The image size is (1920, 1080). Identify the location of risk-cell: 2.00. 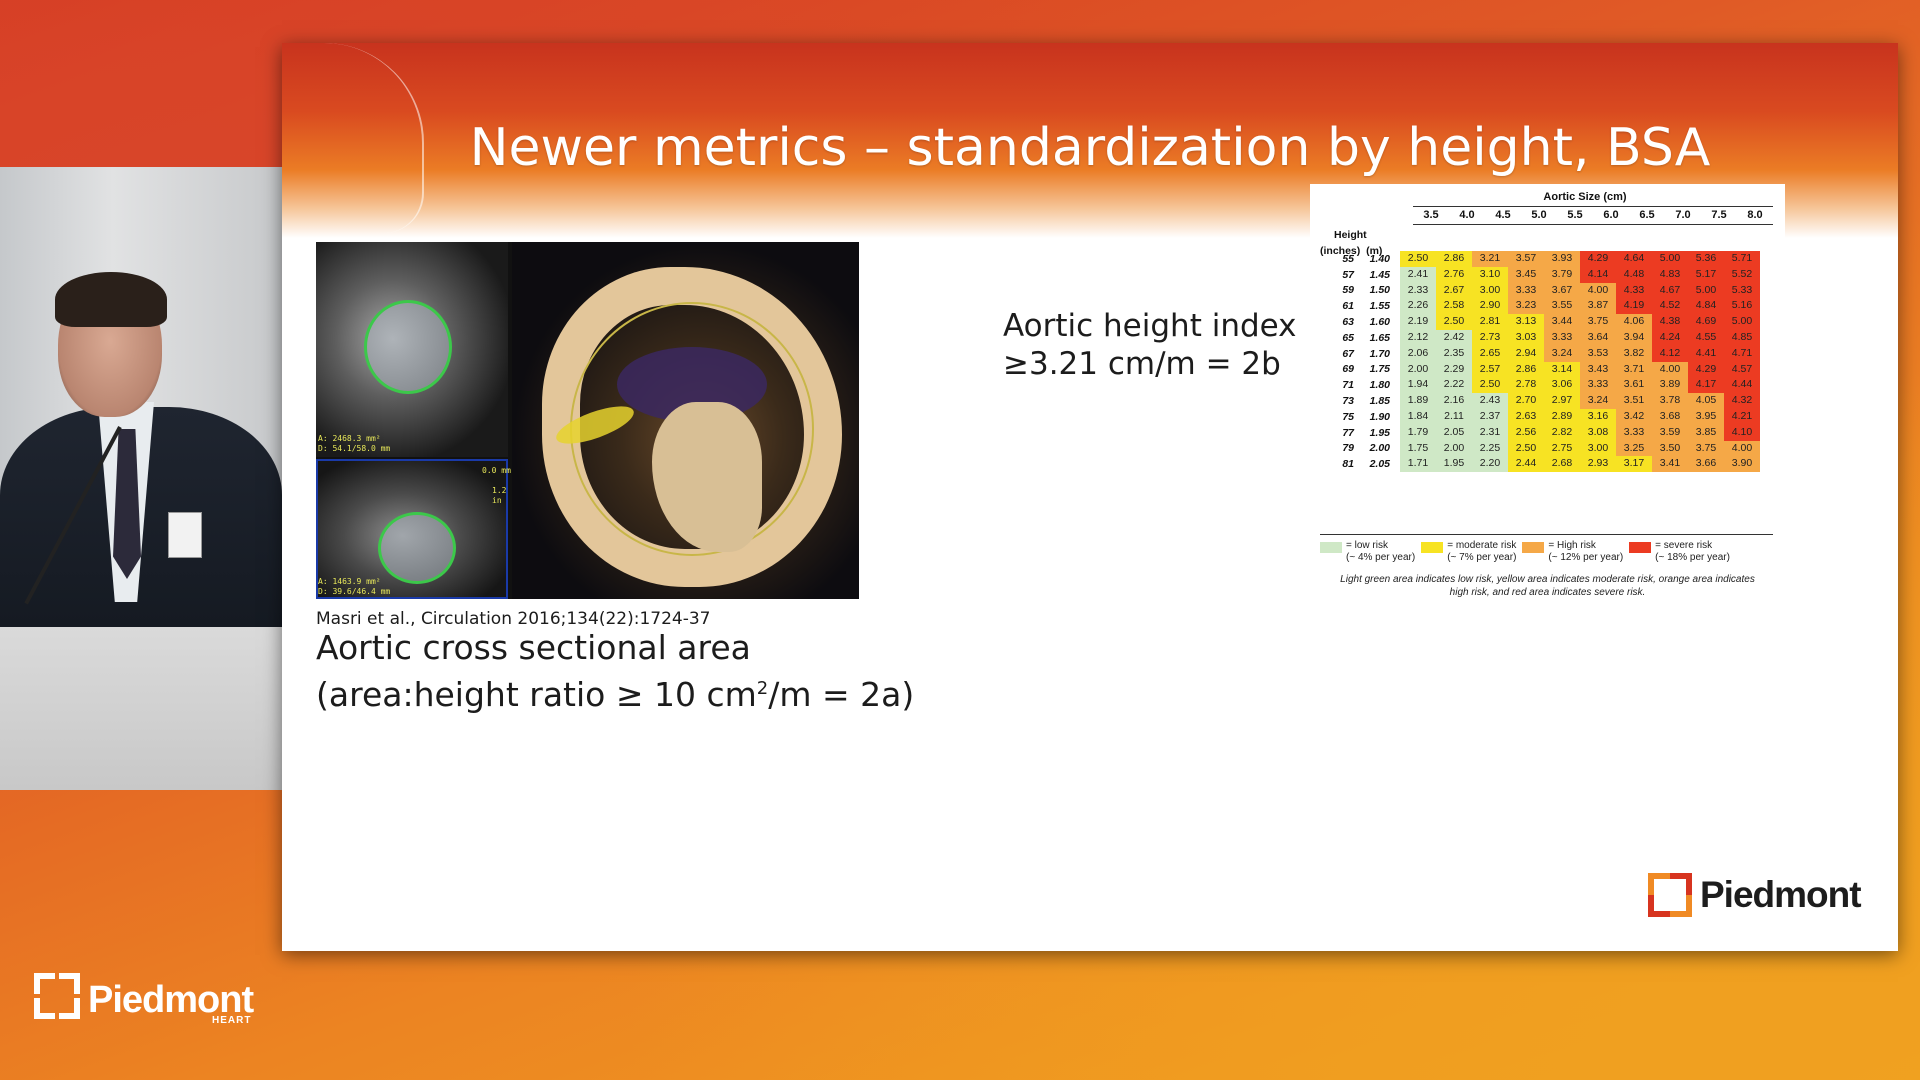
(1454, 448).